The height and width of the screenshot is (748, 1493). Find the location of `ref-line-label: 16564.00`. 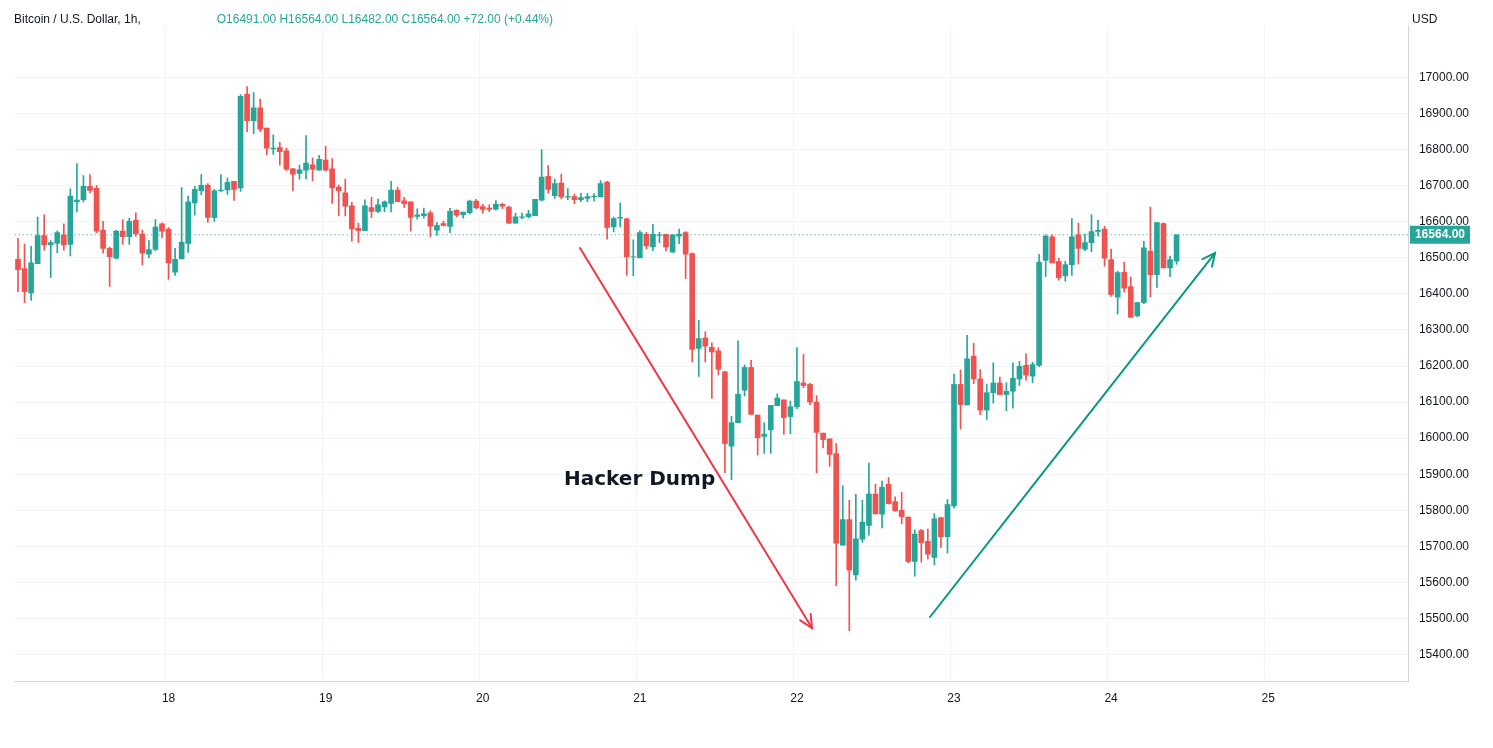

ref-line-label: 16564.00 is located at coordinates (1440, 234).